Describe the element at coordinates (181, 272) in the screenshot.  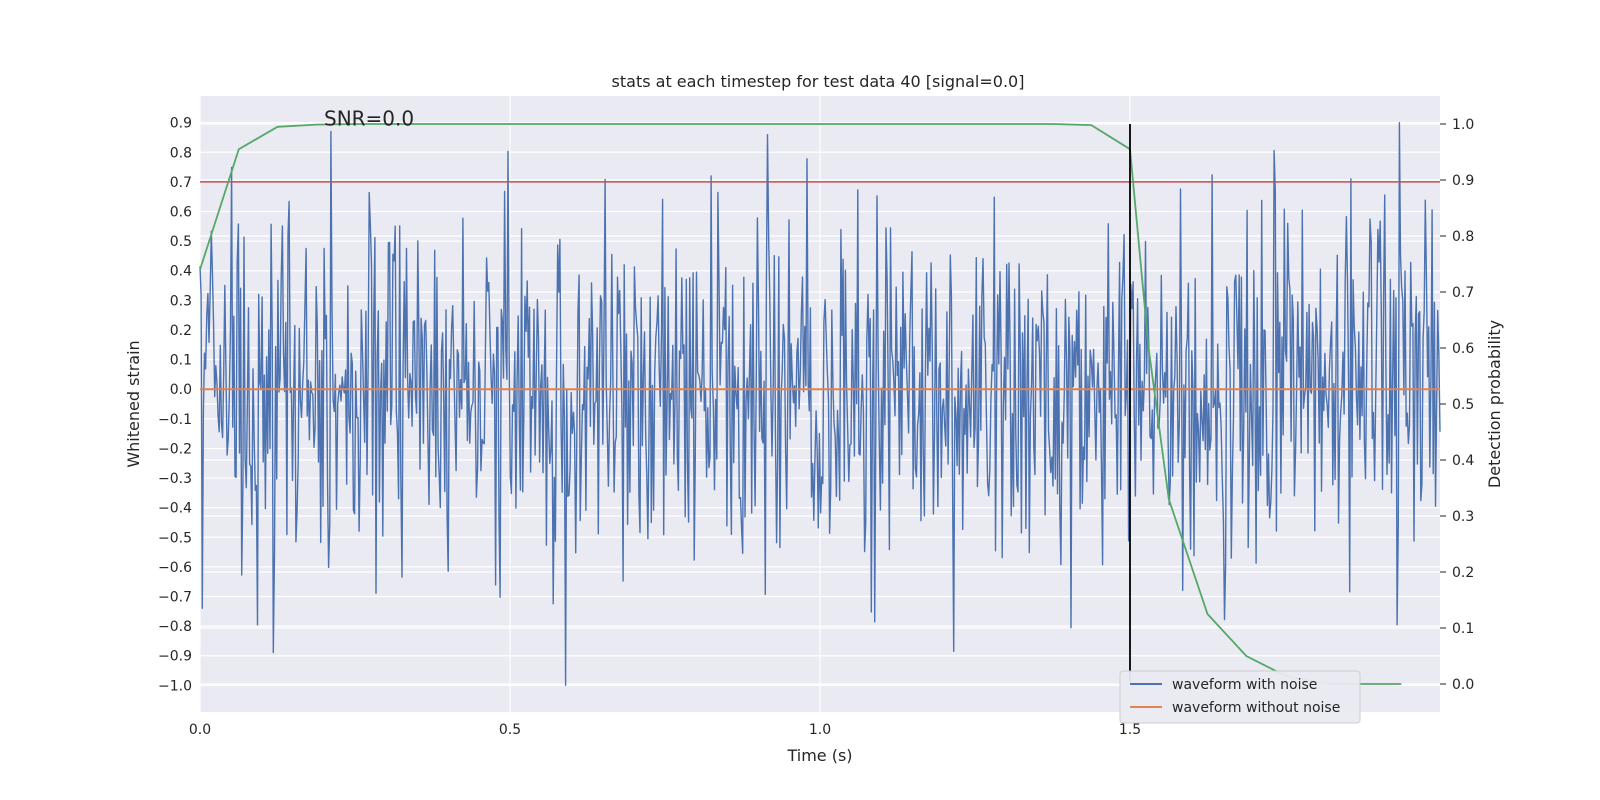
I see `y-tick-label: 0.4` at that location.